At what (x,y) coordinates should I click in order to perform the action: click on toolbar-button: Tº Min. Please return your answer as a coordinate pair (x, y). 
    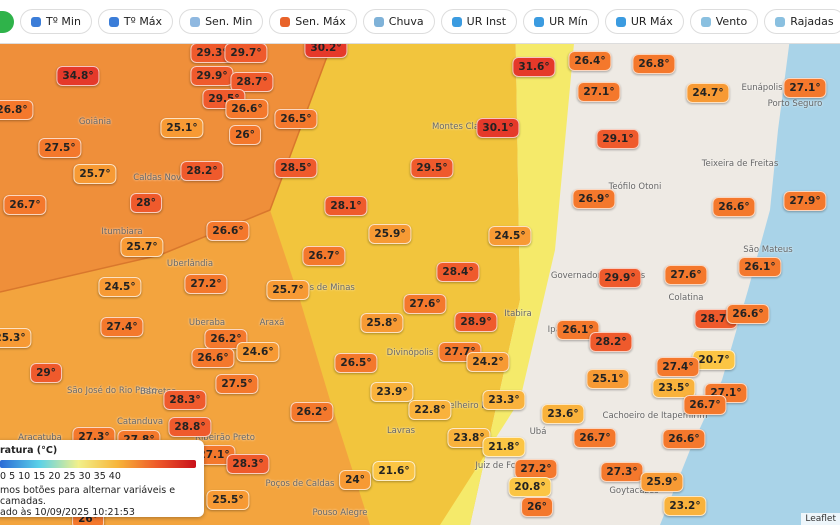
    Looking at the image, I should click on (56, 21).